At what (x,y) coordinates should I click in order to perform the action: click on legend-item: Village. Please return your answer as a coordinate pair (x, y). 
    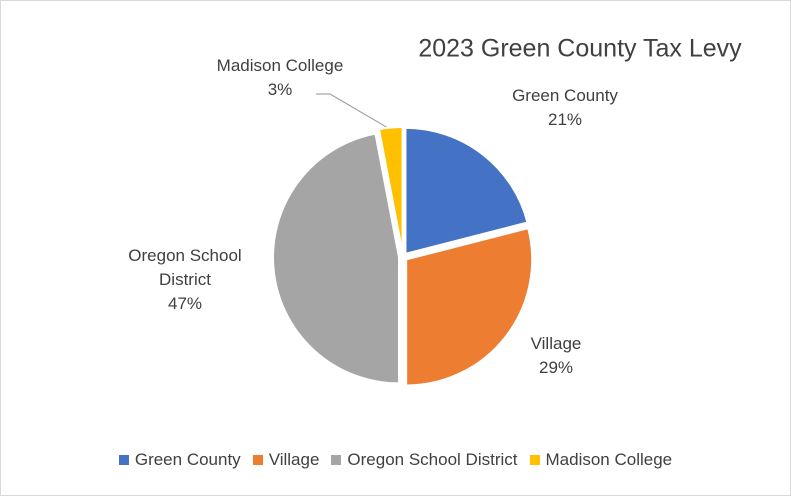
    Looking at the image, I should click on (286, 460).